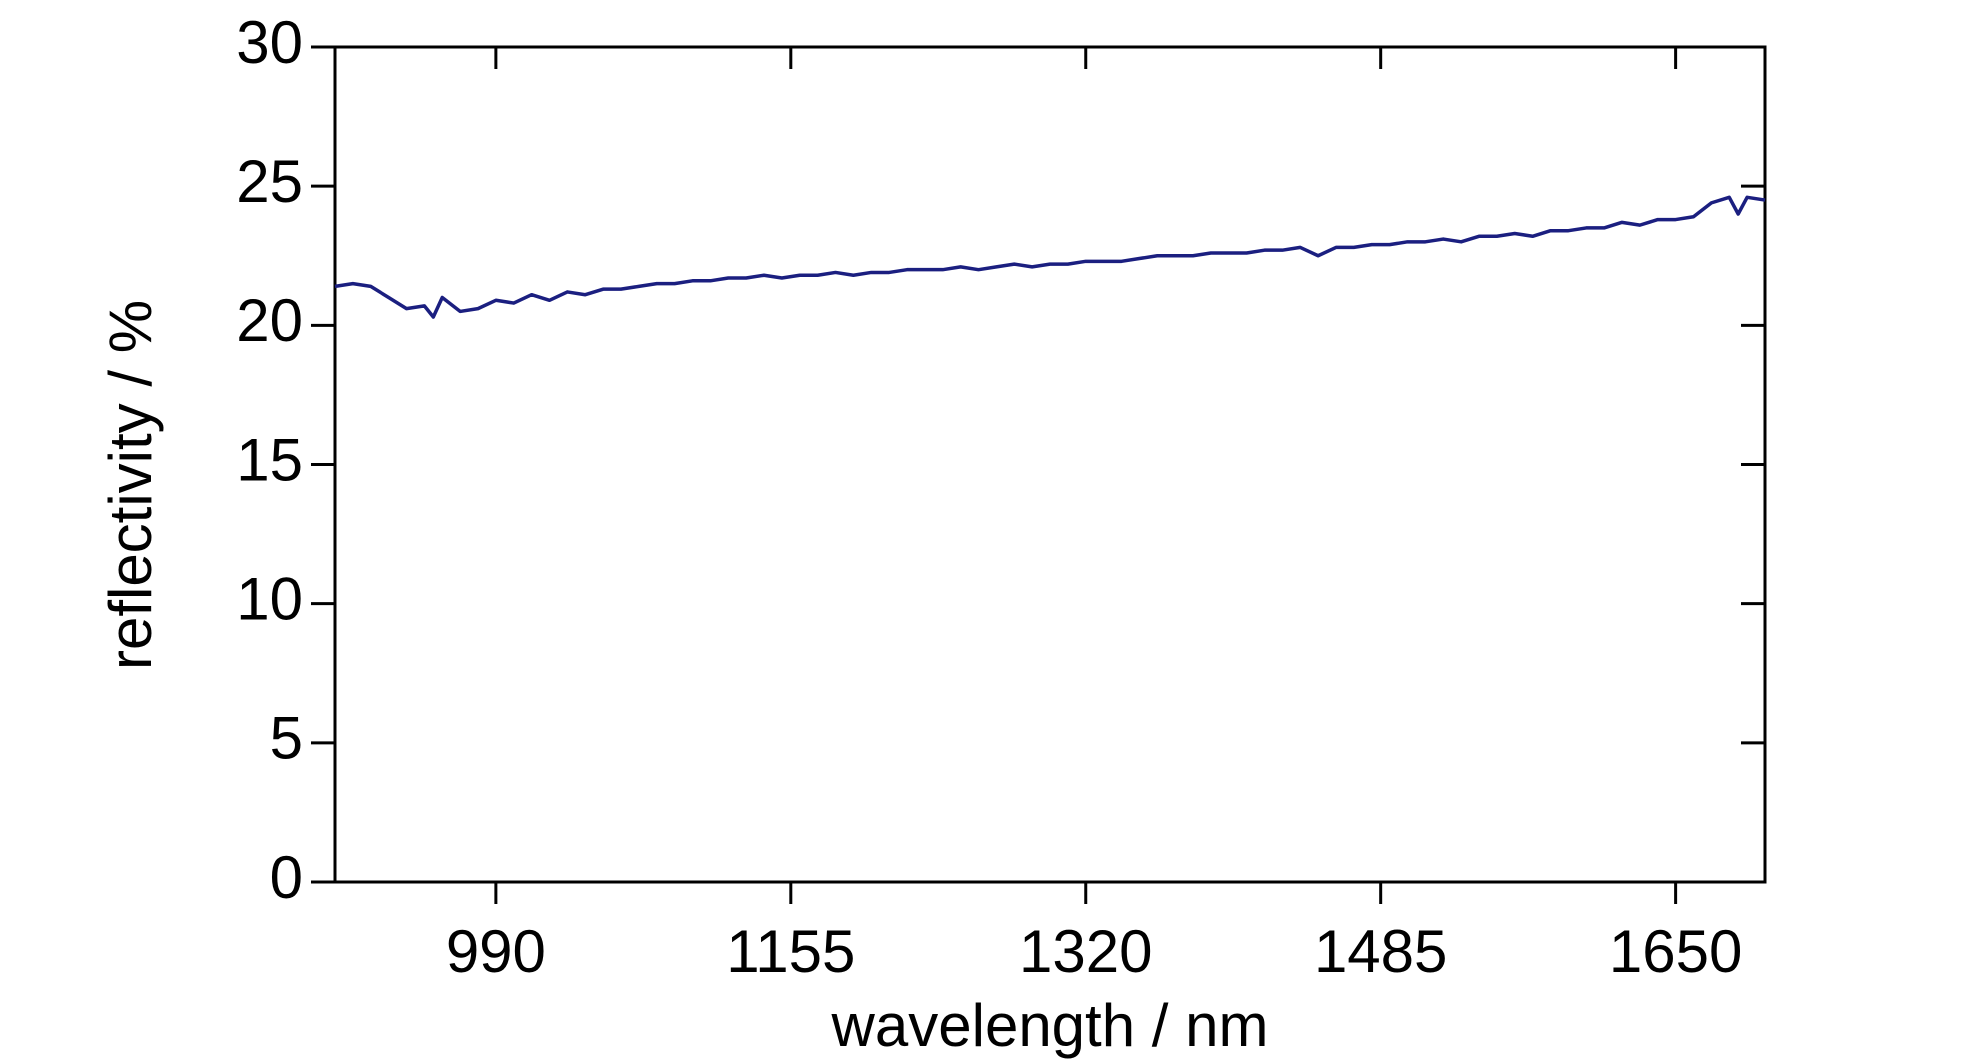 This screenshot has height=1063, width=1984. I want to click on x-tick-label: 990, so click(496, 951).